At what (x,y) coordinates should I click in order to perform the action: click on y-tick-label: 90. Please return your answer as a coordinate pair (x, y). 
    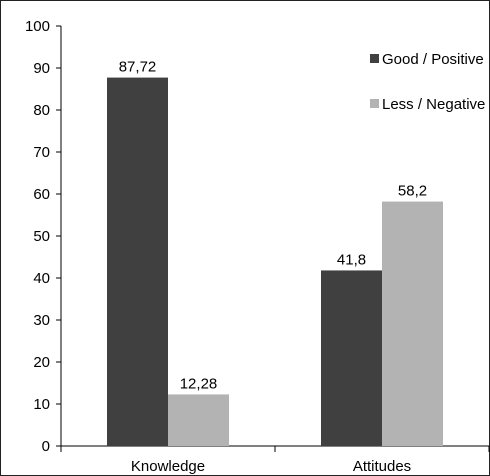
    Looking at the image, I should click on (41, 68).